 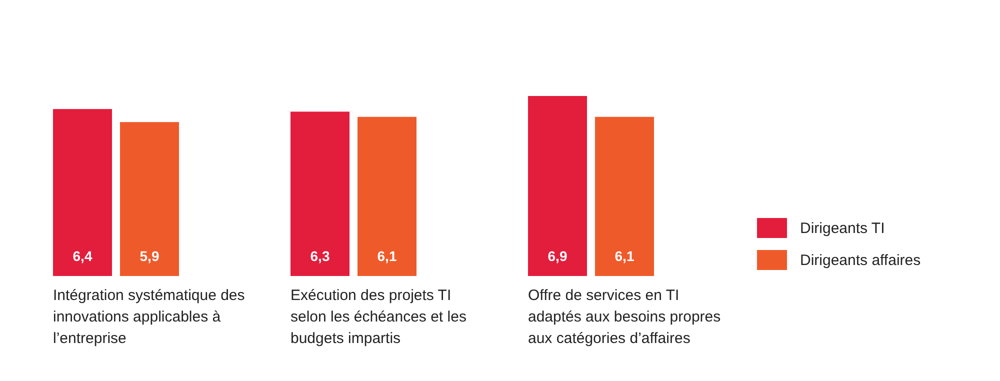 I want to click on data-label: 6,4, so click(x=82, y=256).